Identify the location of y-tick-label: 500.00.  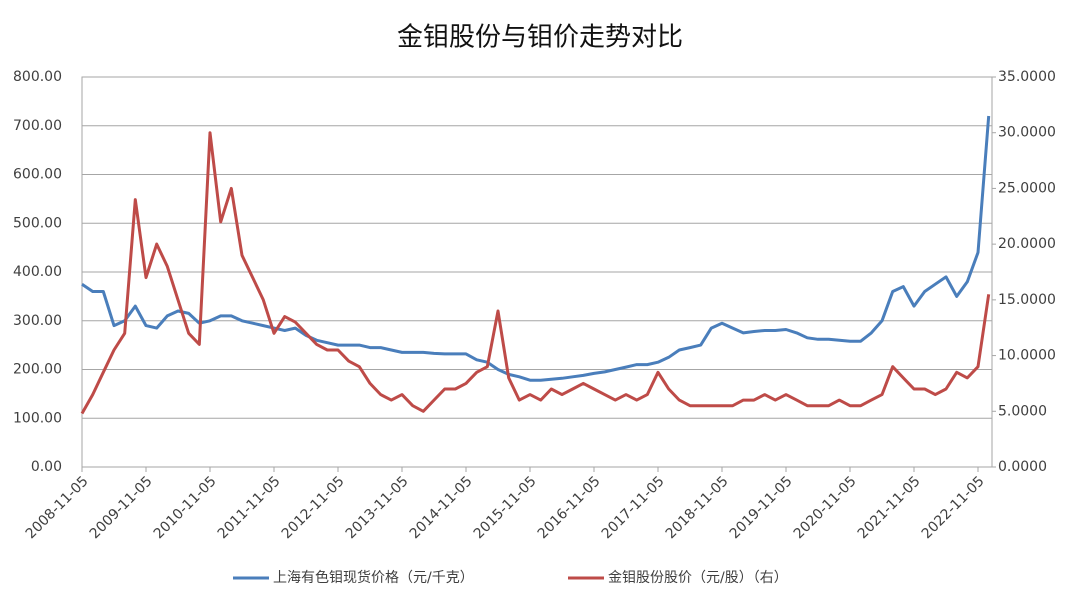
(37, 223).